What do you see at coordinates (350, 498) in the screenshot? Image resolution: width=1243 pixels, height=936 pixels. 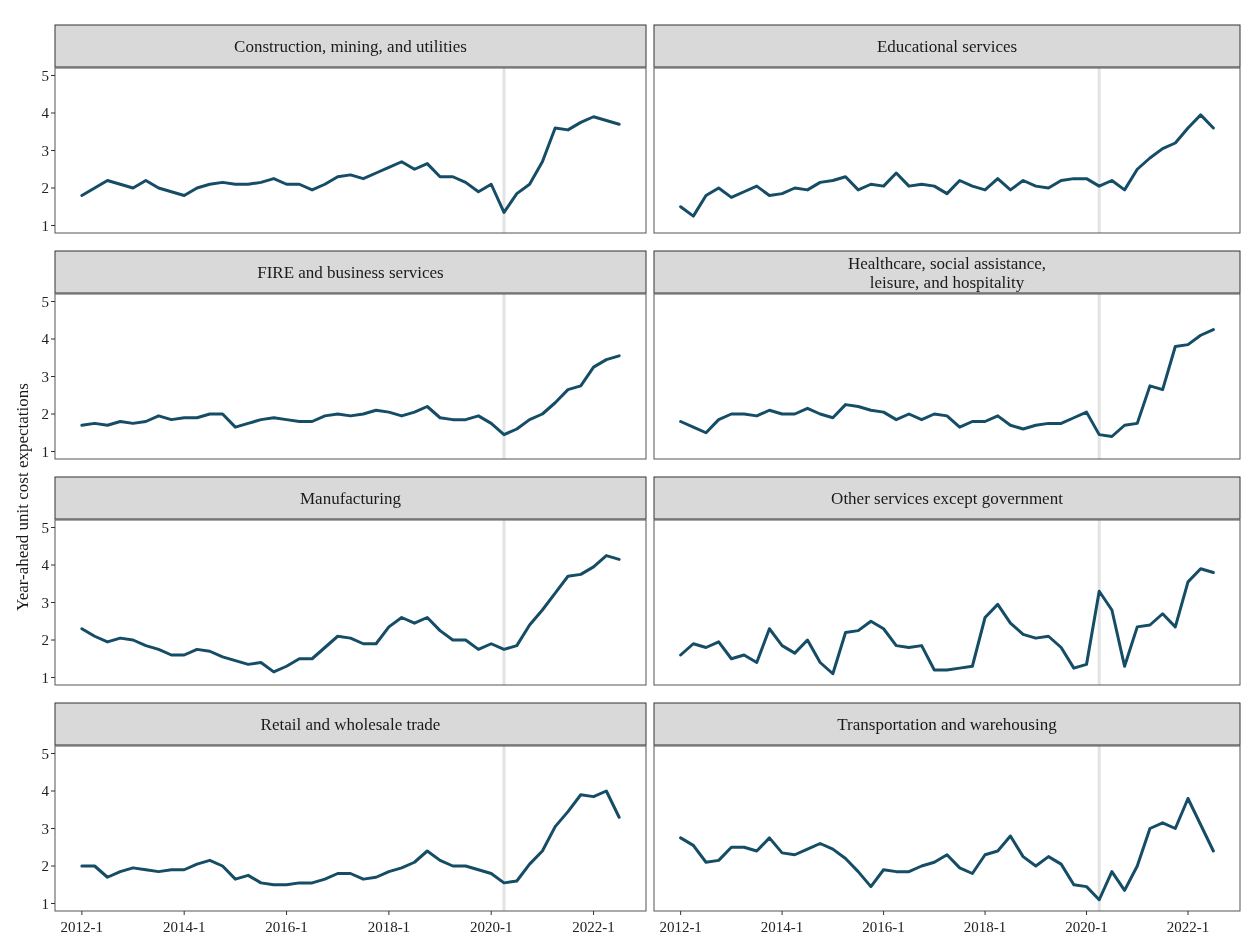 I see `chart-title: Manufacturing` at bounding box center [350, 498].